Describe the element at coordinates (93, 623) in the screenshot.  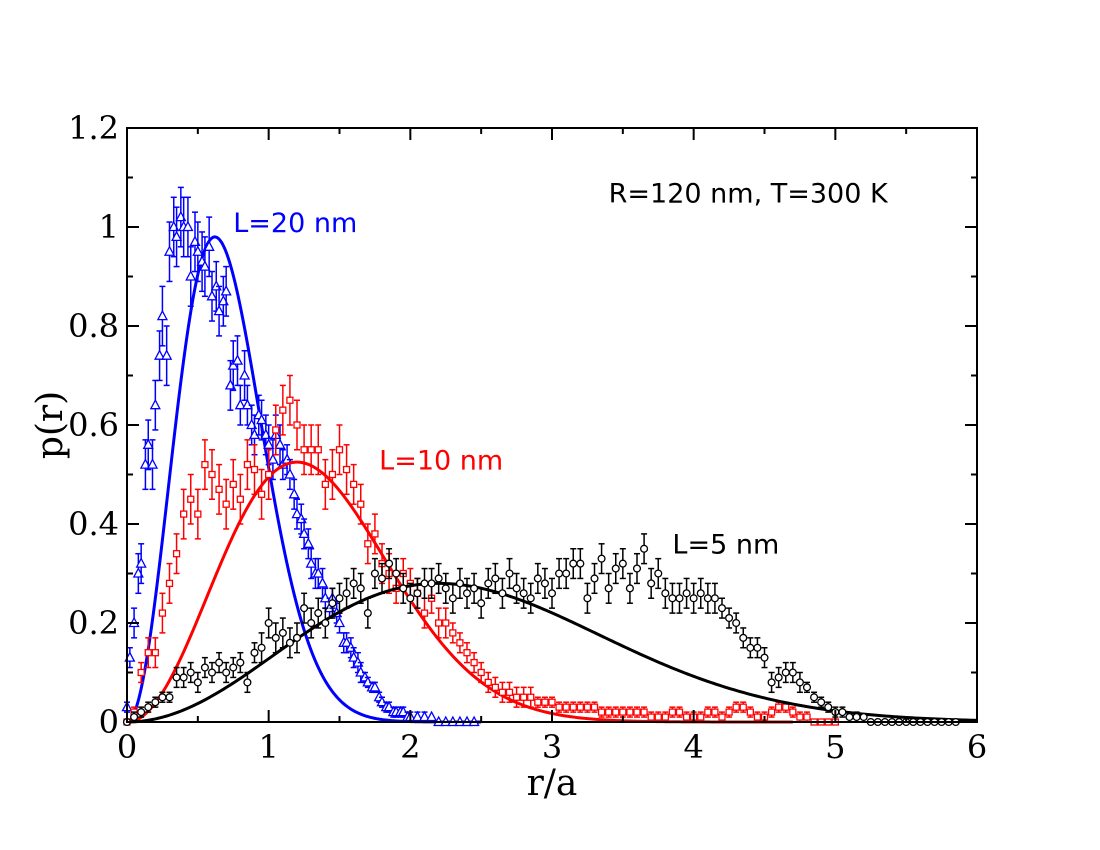
I see `y-tick-label: 0.2` at that location.